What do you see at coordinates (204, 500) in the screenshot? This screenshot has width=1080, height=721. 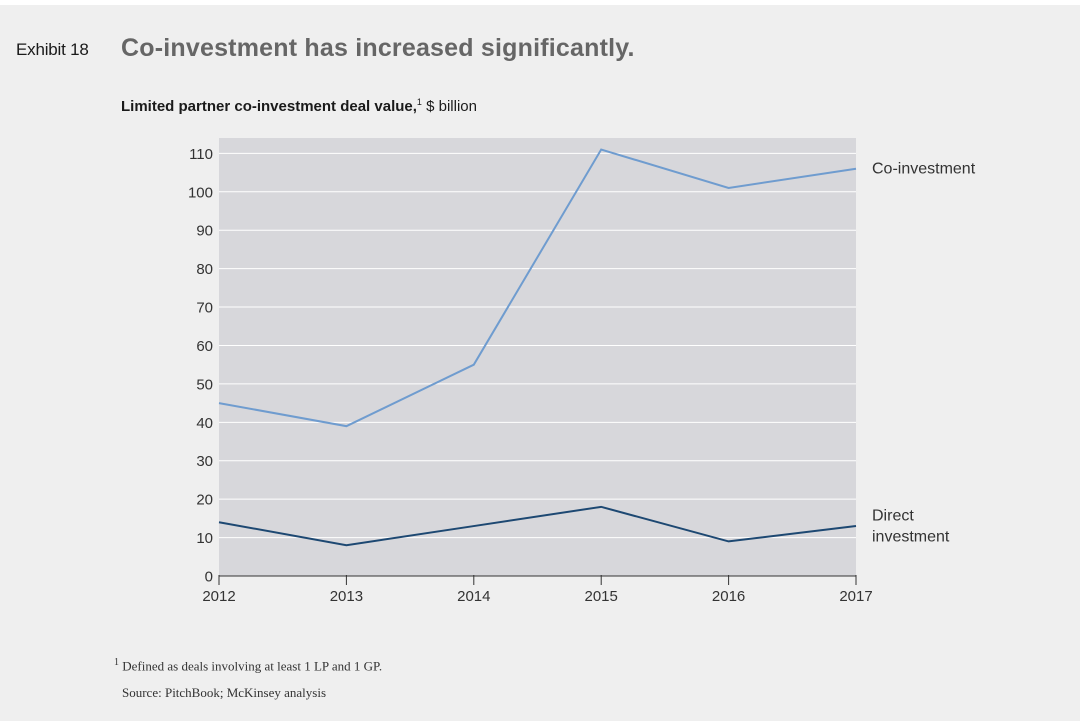 I see `y-tick-label: 20` at bounding box center [204, 500].